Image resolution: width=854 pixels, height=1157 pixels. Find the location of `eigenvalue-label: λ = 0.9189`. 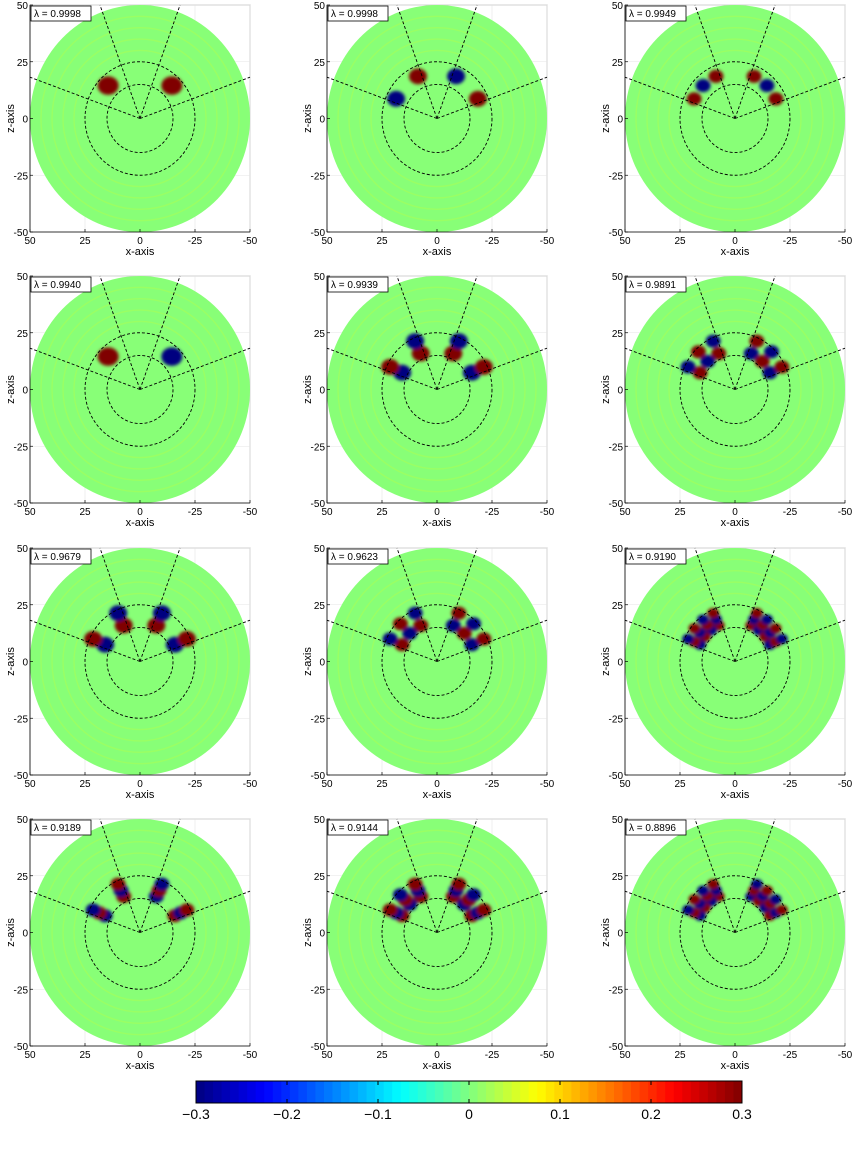

eigenvalue-label: λ = 0.9189 is located at coordinates (57, 828).